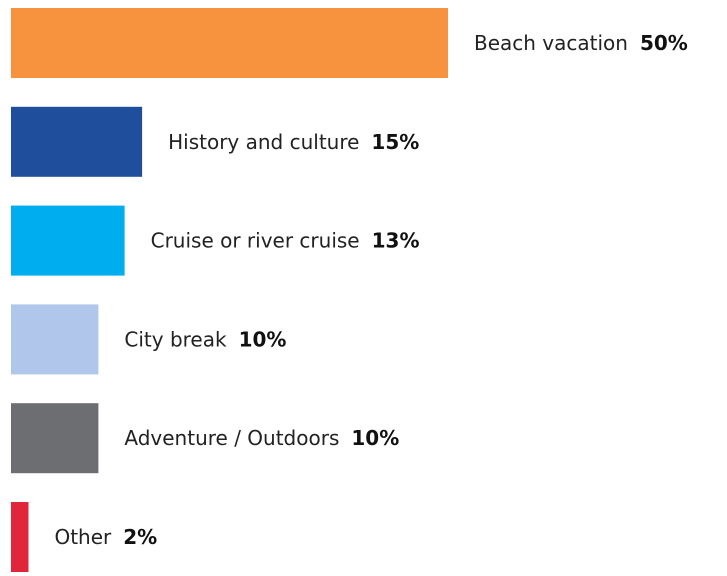  I want to click on bar-label: Other 2%, so click(105, 537).